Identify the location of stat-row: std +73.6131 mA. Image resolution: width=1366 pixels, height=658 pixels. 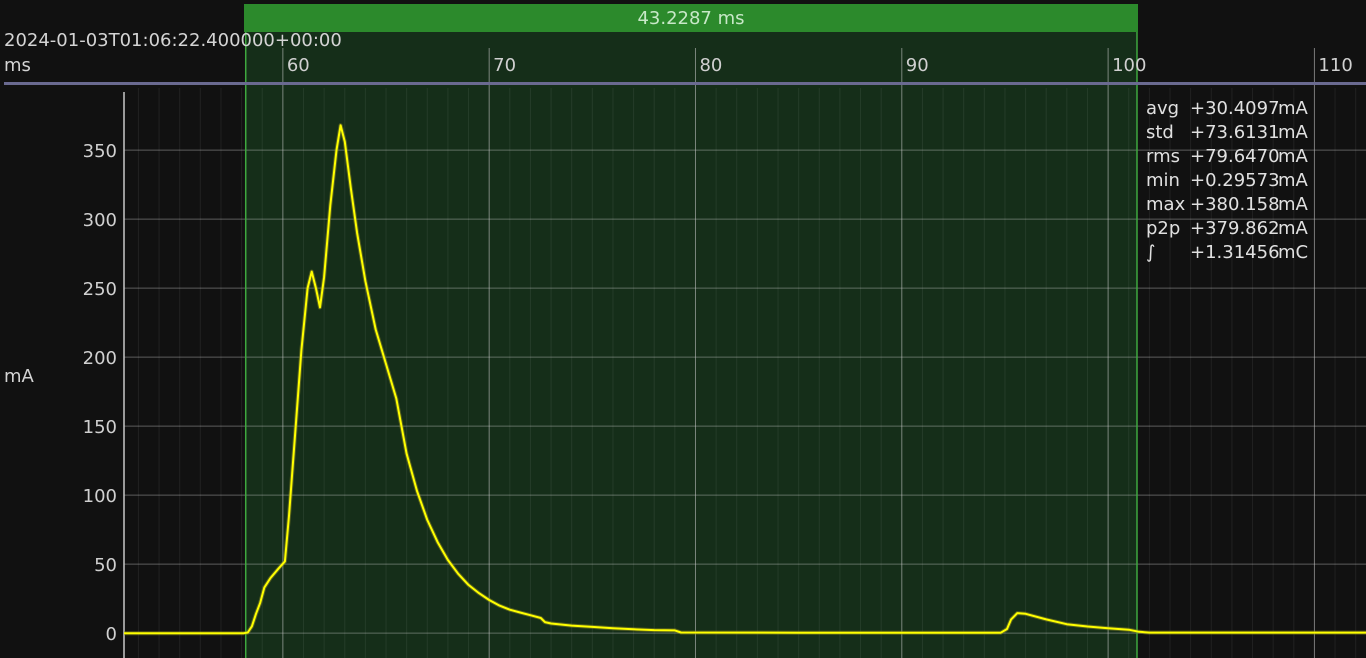
(1232, 133).